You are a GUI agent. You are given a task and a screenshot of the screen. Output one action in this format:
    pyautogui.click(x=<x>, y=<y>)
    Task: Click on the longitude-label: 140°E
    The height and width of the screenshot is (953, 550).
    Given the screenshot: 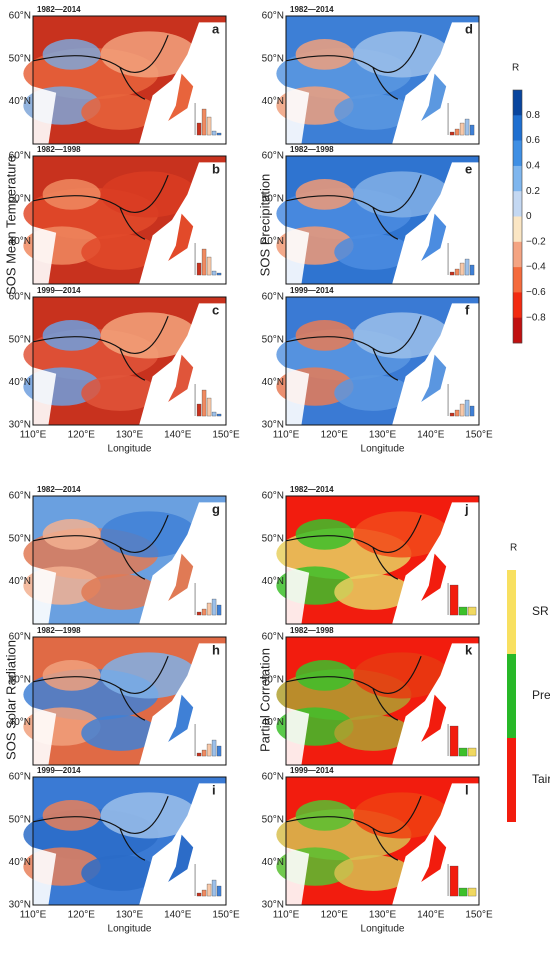 What is the action you would take?
    pyautogui.click(x=178, y=435)
    